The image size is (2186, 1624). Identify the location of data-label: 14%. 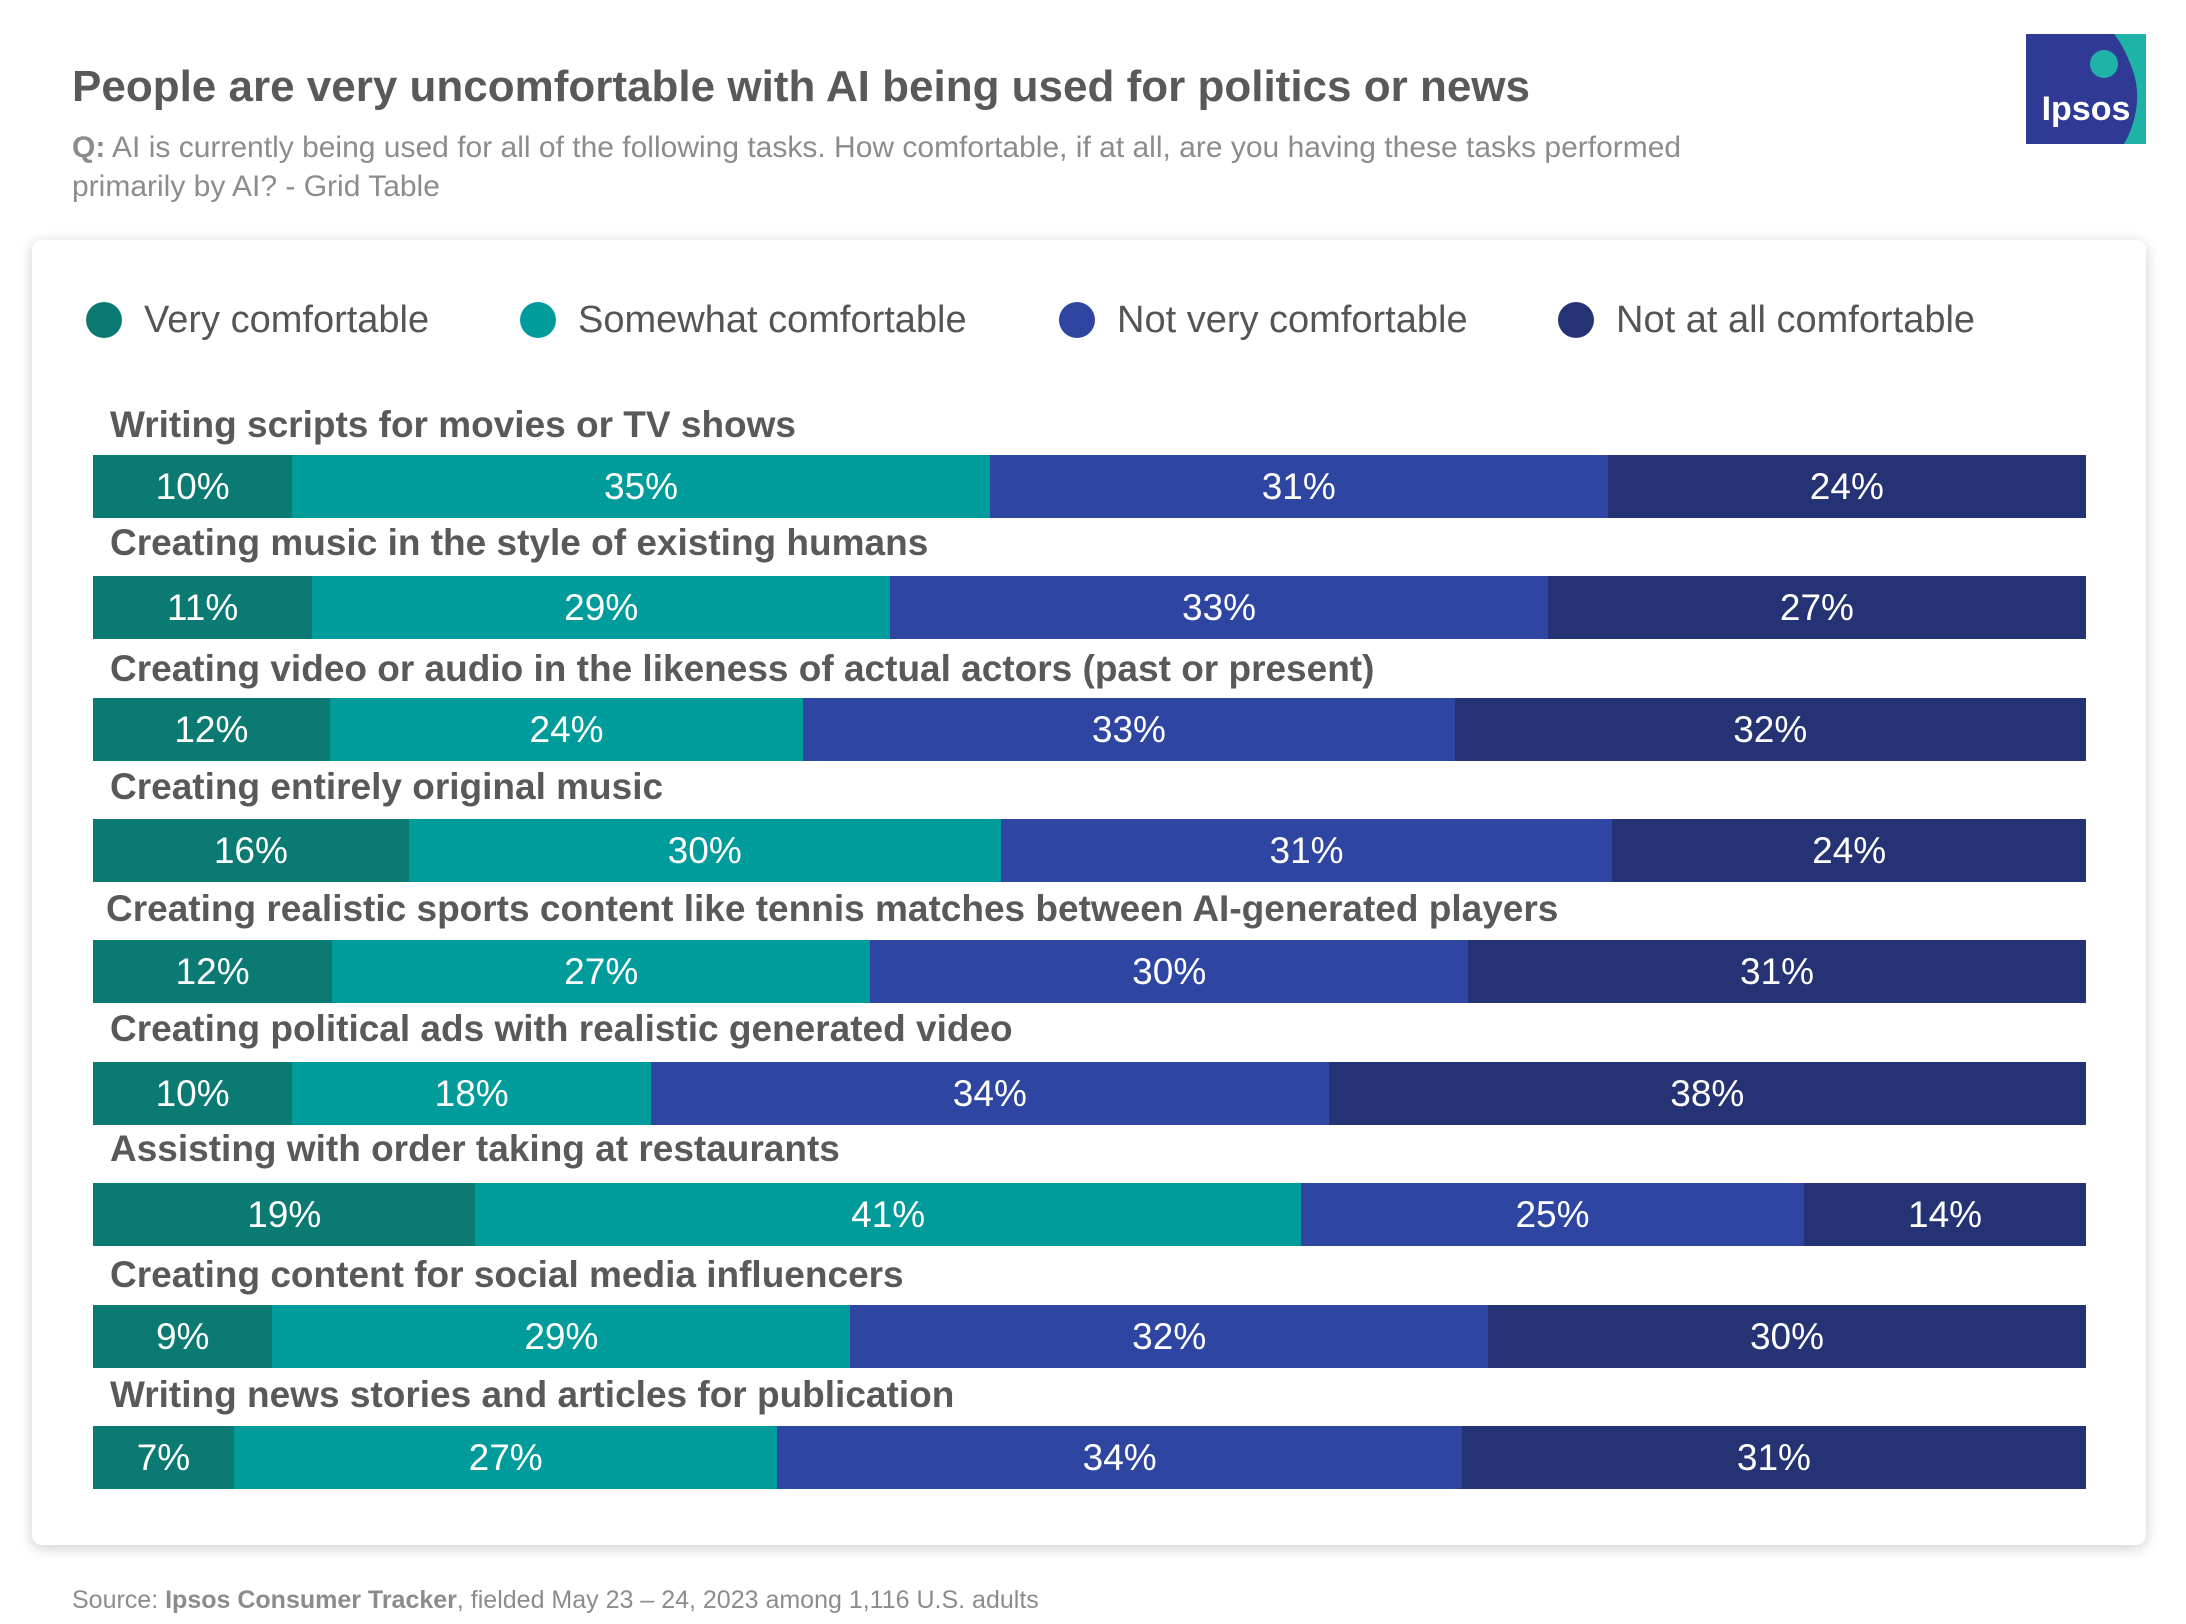
(1945, 1214).